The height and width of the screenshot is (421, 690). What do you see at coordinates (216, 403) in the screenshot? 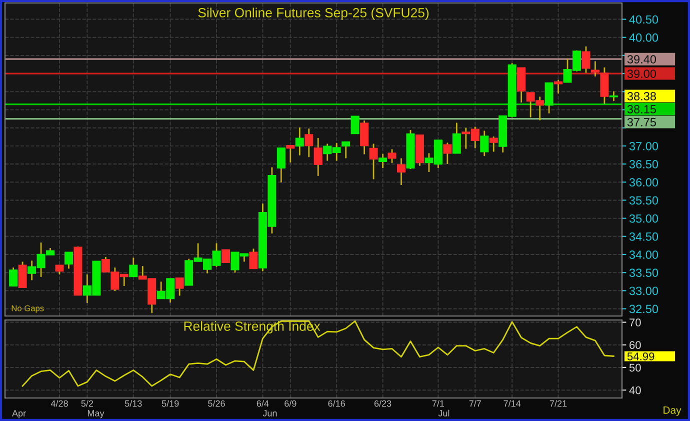
I see `x-tick-label: 5/26` at bounding box center [216, 403].